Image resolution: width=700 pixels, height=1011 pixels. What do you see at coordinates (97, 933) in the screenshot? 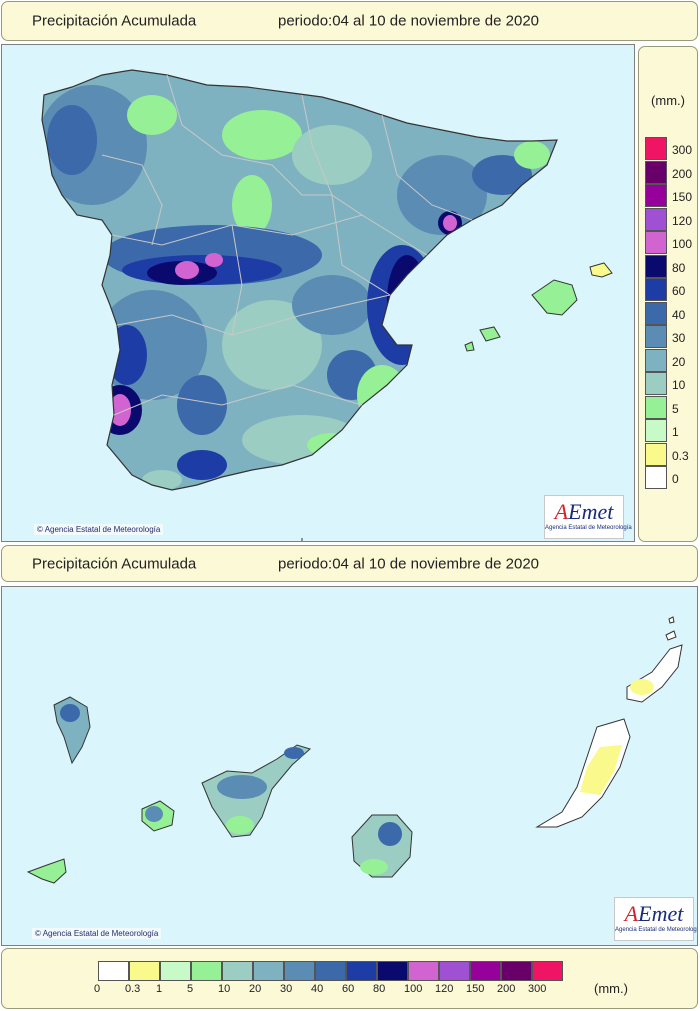
I see `canary-credit-text: © Agencia Estatal de Meteorología` at bounding box center [97, 933].